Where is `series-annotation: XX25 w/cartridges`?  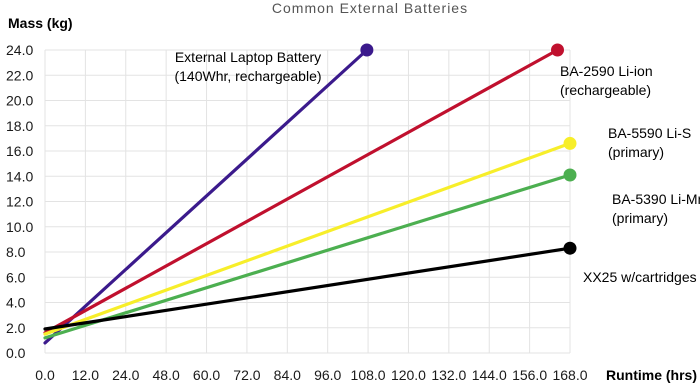 series-annotation: XX25 w/cartridges is located at coordinates (640, 277).